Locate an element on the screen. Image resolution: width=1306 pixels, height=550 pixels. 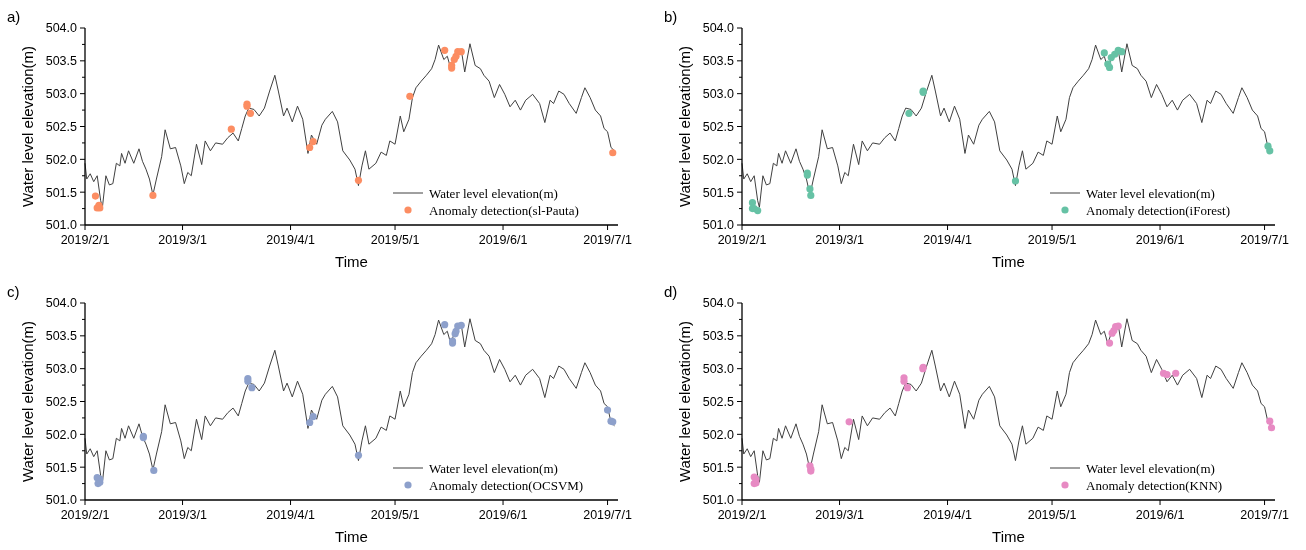
chart-title: a) is located at coordinates (14, 16).